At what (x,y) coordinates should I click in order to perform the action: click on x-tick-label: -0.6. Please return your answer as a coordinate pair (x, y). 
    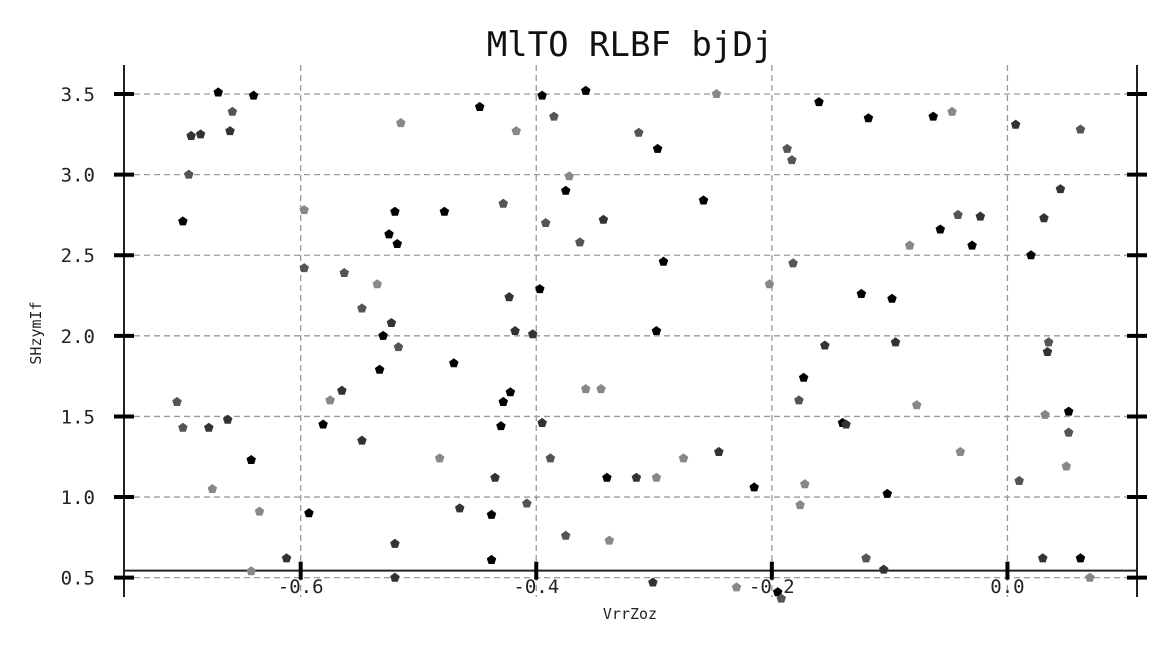
    Looking at the image, I should click on (301, 587).